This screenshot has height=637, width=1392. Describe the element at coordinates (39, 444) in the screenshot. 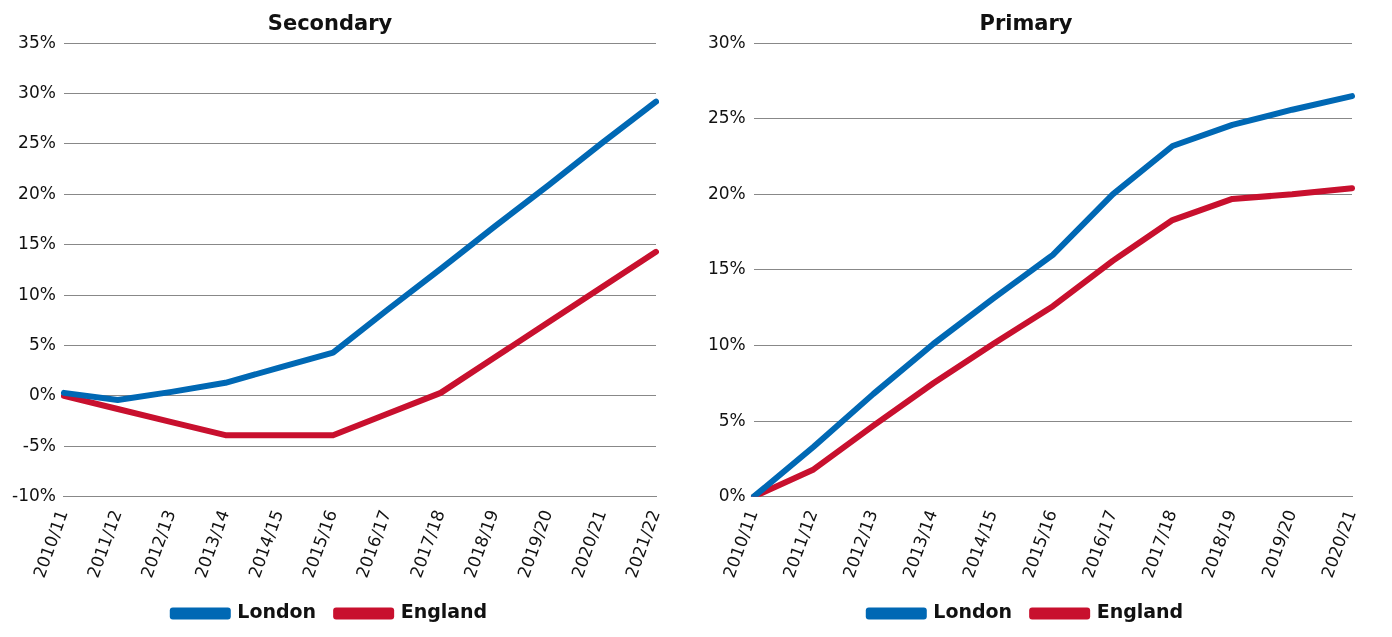

I see `y-tick-label: -5%` at that location.